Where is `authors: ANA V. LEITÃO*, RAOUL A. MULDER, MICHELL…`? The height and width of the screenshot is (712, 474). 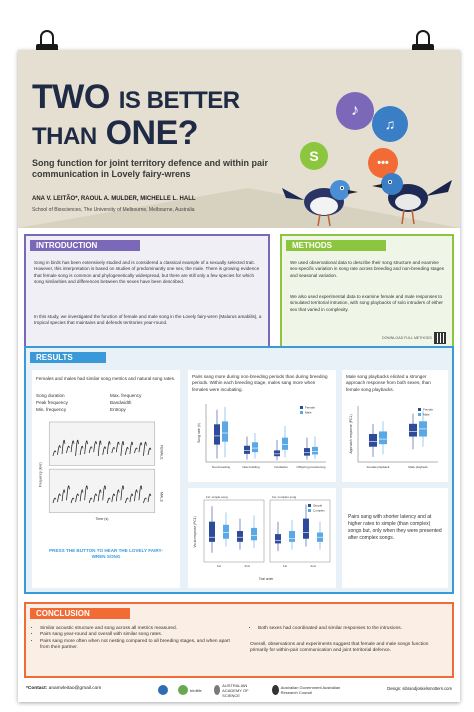 authors: ANA V. LEITÃO*, RAOUL A. MULDER, MICHELL… is located at coordinates (114, 199).